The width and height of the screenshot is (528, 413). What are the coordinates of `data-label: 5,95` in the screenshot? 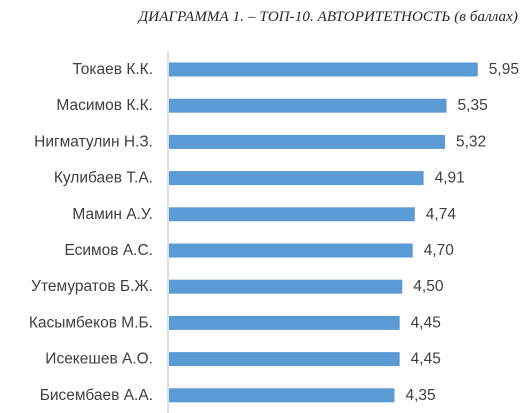 It's located at (504, 69).